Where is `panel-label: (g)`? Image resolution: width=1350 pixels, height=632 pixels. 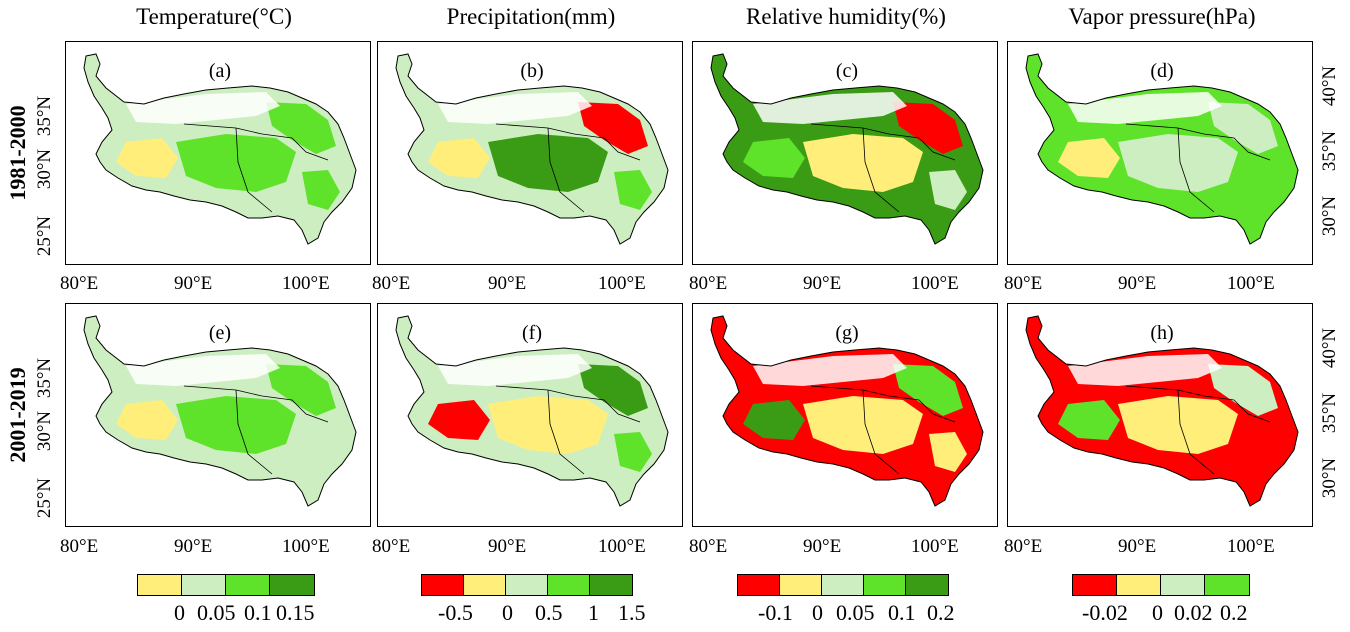 panel-label: (g) is located at coordinates (847, 333).